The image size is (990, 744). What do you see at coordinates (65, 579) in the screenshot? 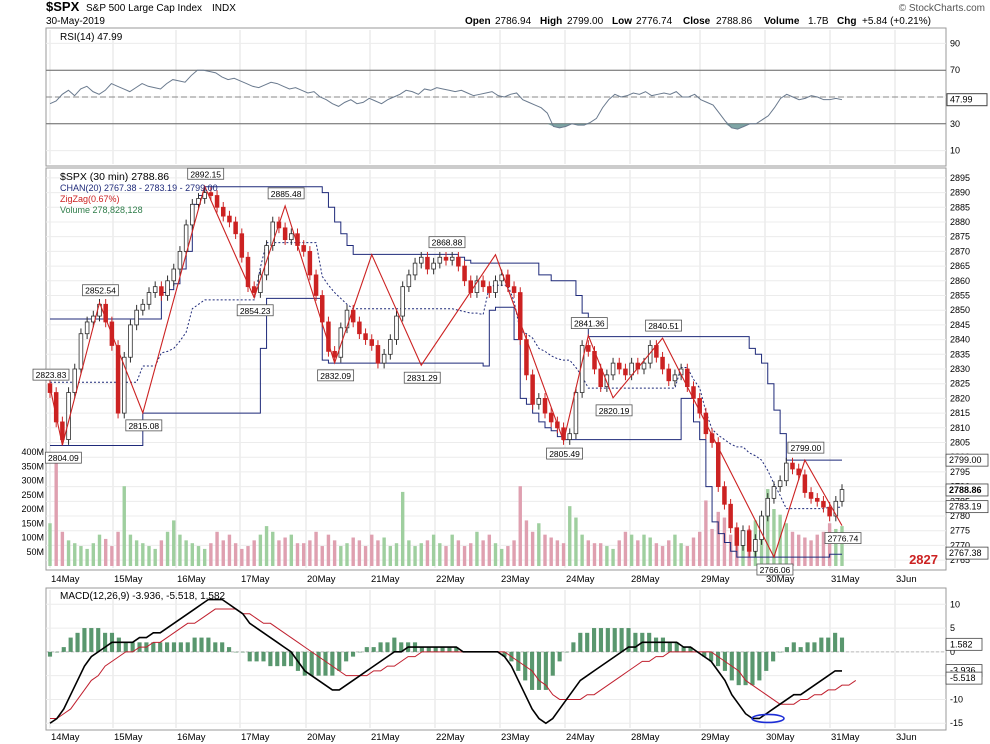
I see `x-tick-label: 14May` at bounding box center [65, 579].